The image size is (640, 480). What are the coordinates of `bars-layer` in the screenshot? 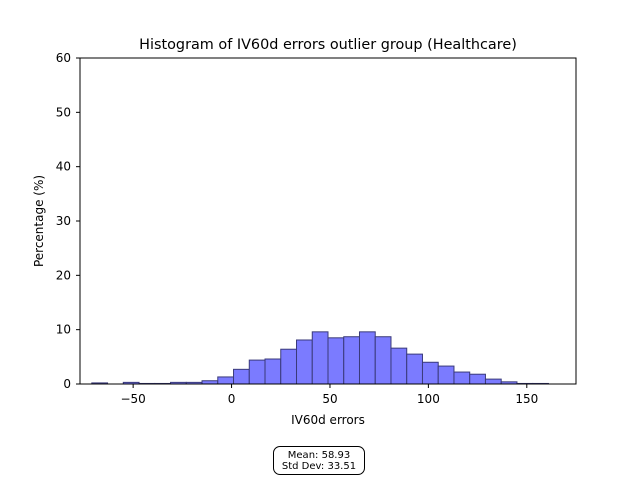 It's located at (320, 358).